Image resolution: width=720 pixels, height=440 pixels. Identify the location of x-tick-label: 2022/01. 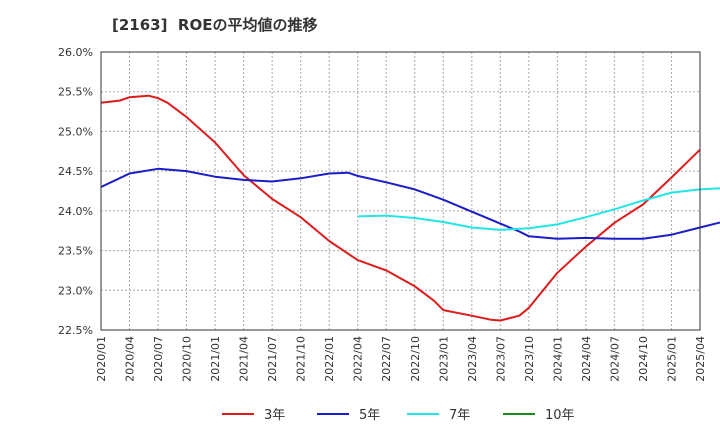
(329, 359).